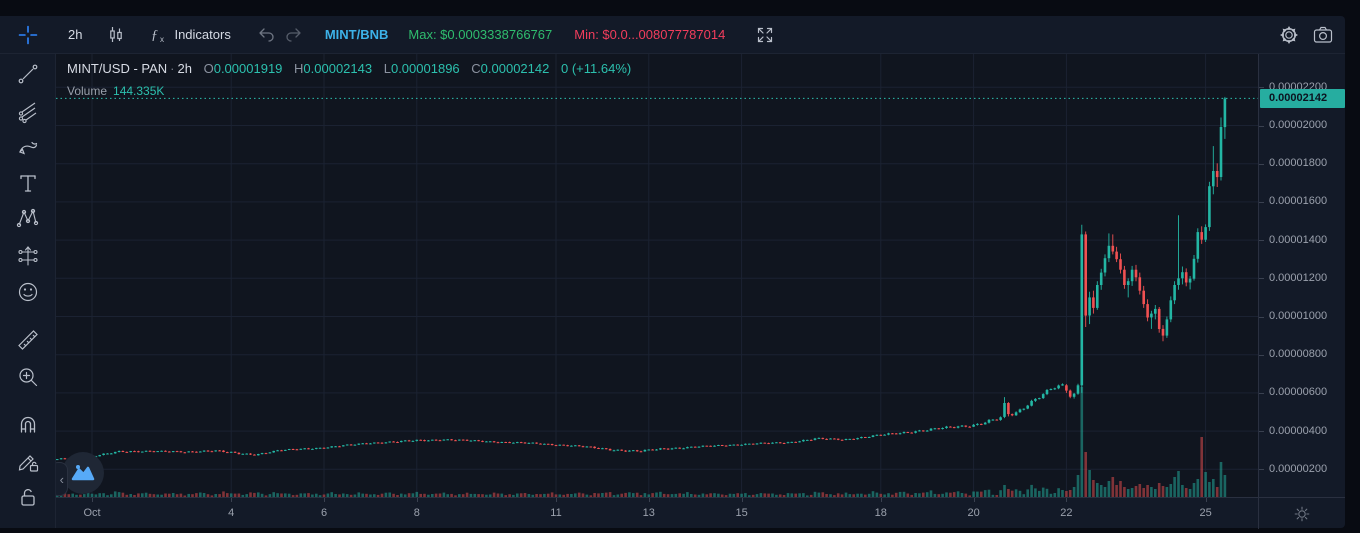  I want to click on time-axis: Oct 4 6 8 11 13 15 18 20 22 25, so click(700, 513).